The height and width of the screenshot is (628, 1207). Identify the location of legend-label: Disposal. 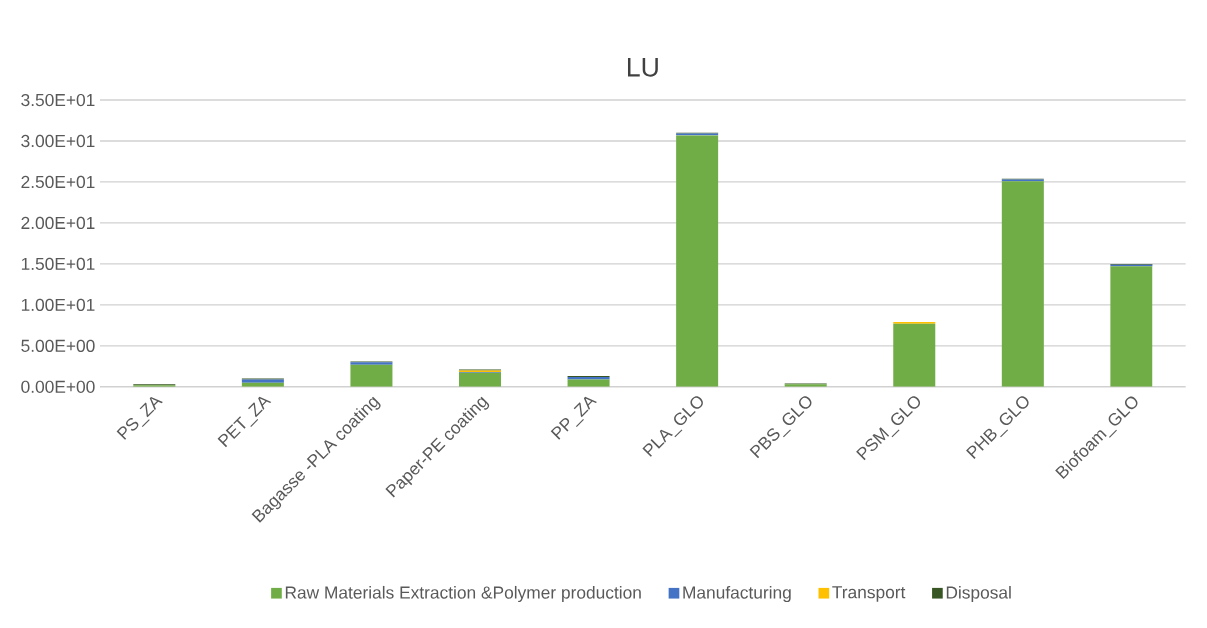
(978, 594).